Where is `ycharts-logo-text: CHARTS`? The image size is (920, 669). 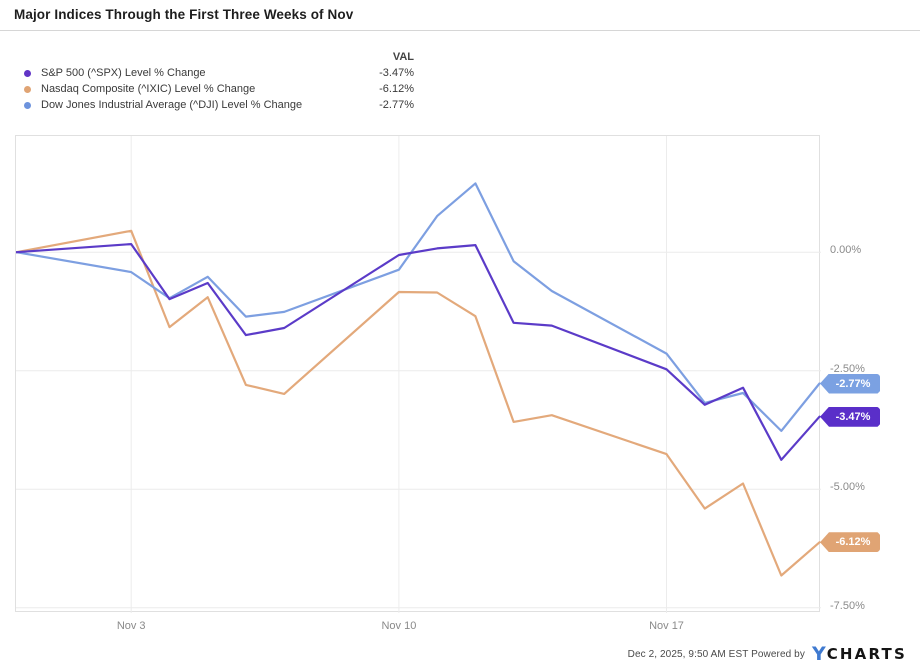
ycharts-logo-text: CHARTS is located at coordinates (866, 654).